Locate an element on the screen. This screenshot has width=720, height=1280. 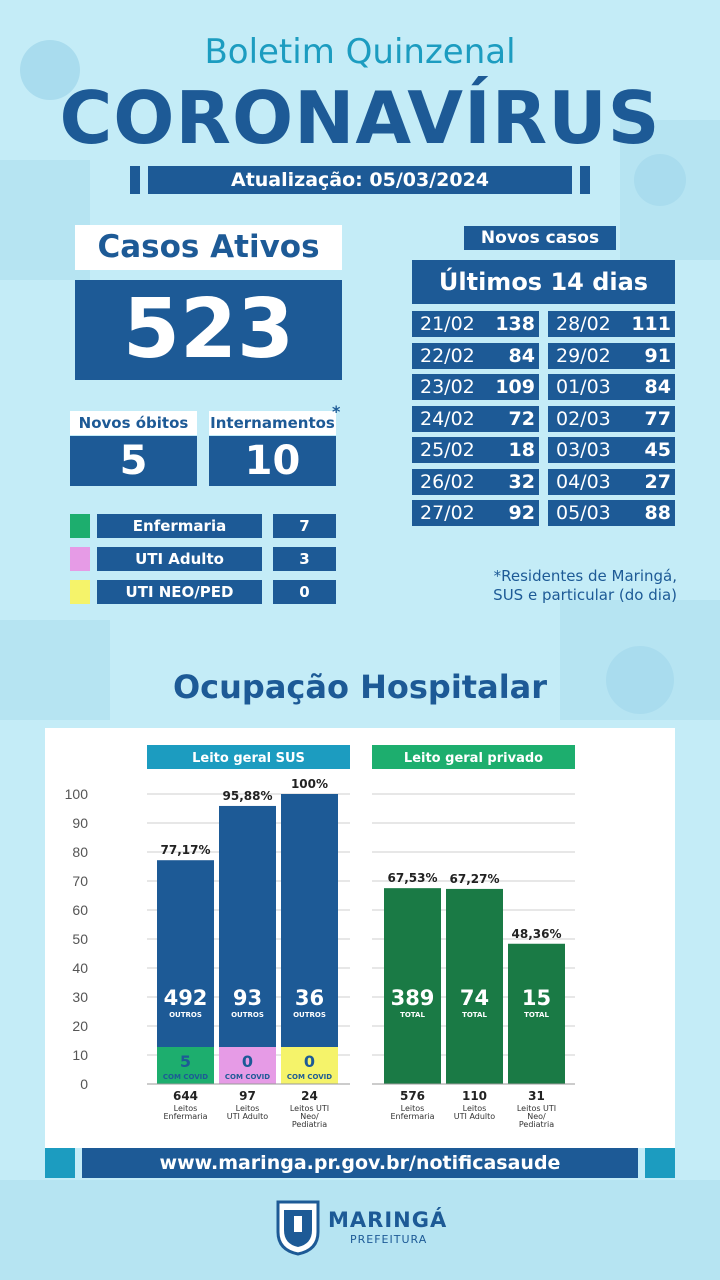
y-tick-label: 10 is located at coordinates (80, 1055).